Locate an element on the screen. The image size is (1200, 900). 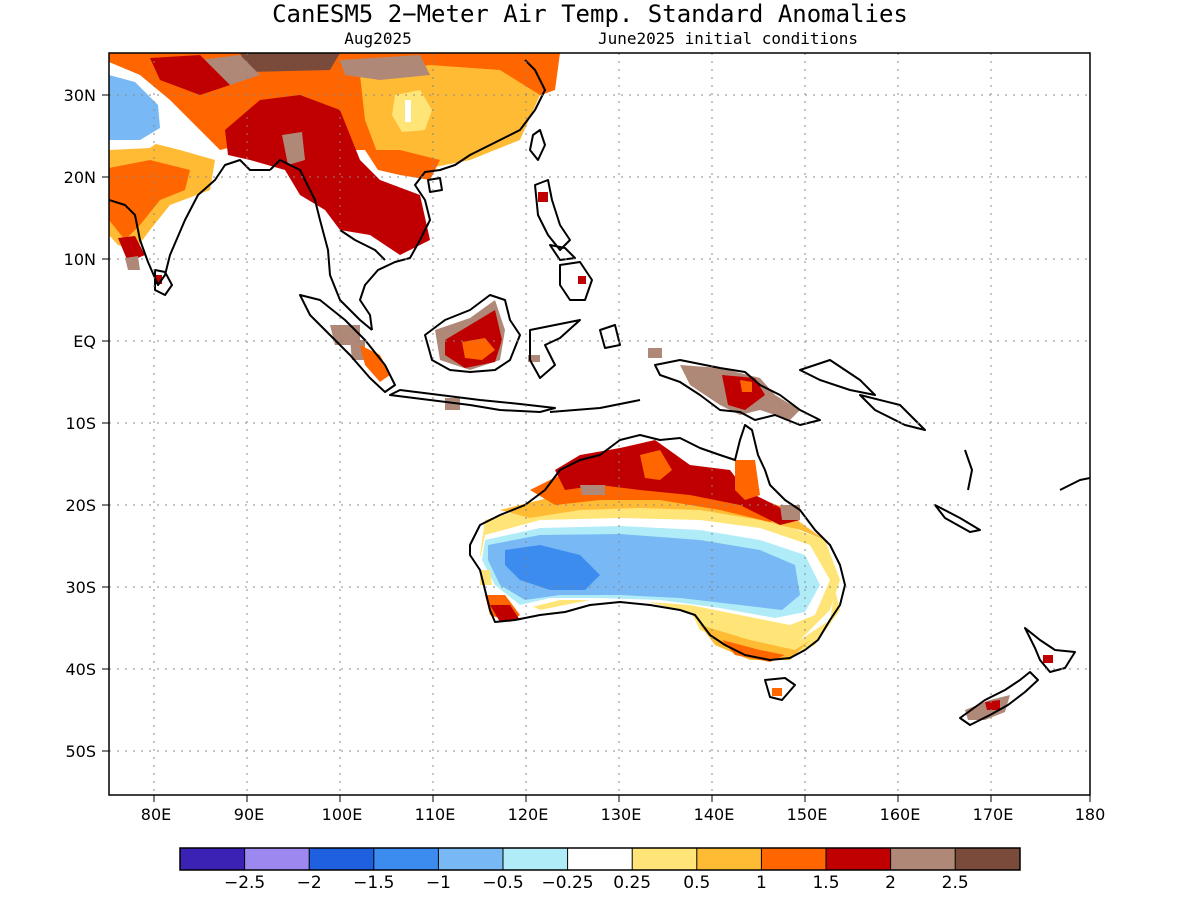
shade-tibet-cool is located at coordinates (134, 107).